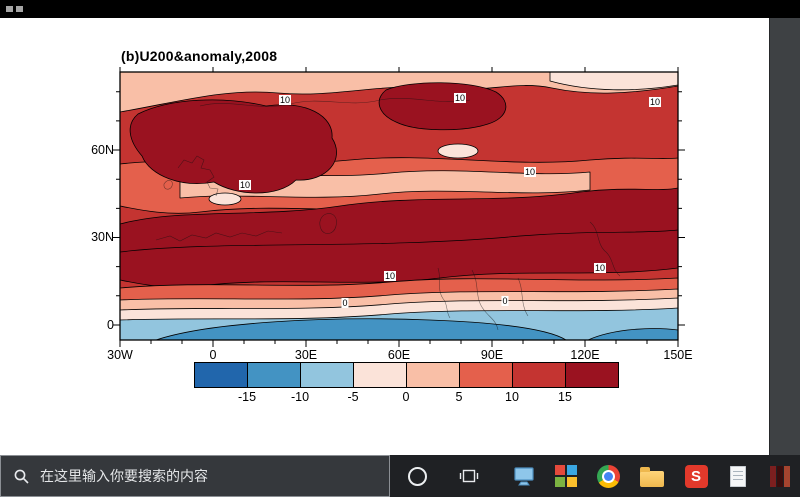  Describe the element at coordinates (124, 476) in the screenshot. I see `search-placeholder: 在这里输入你要搜索的内容` at that location.